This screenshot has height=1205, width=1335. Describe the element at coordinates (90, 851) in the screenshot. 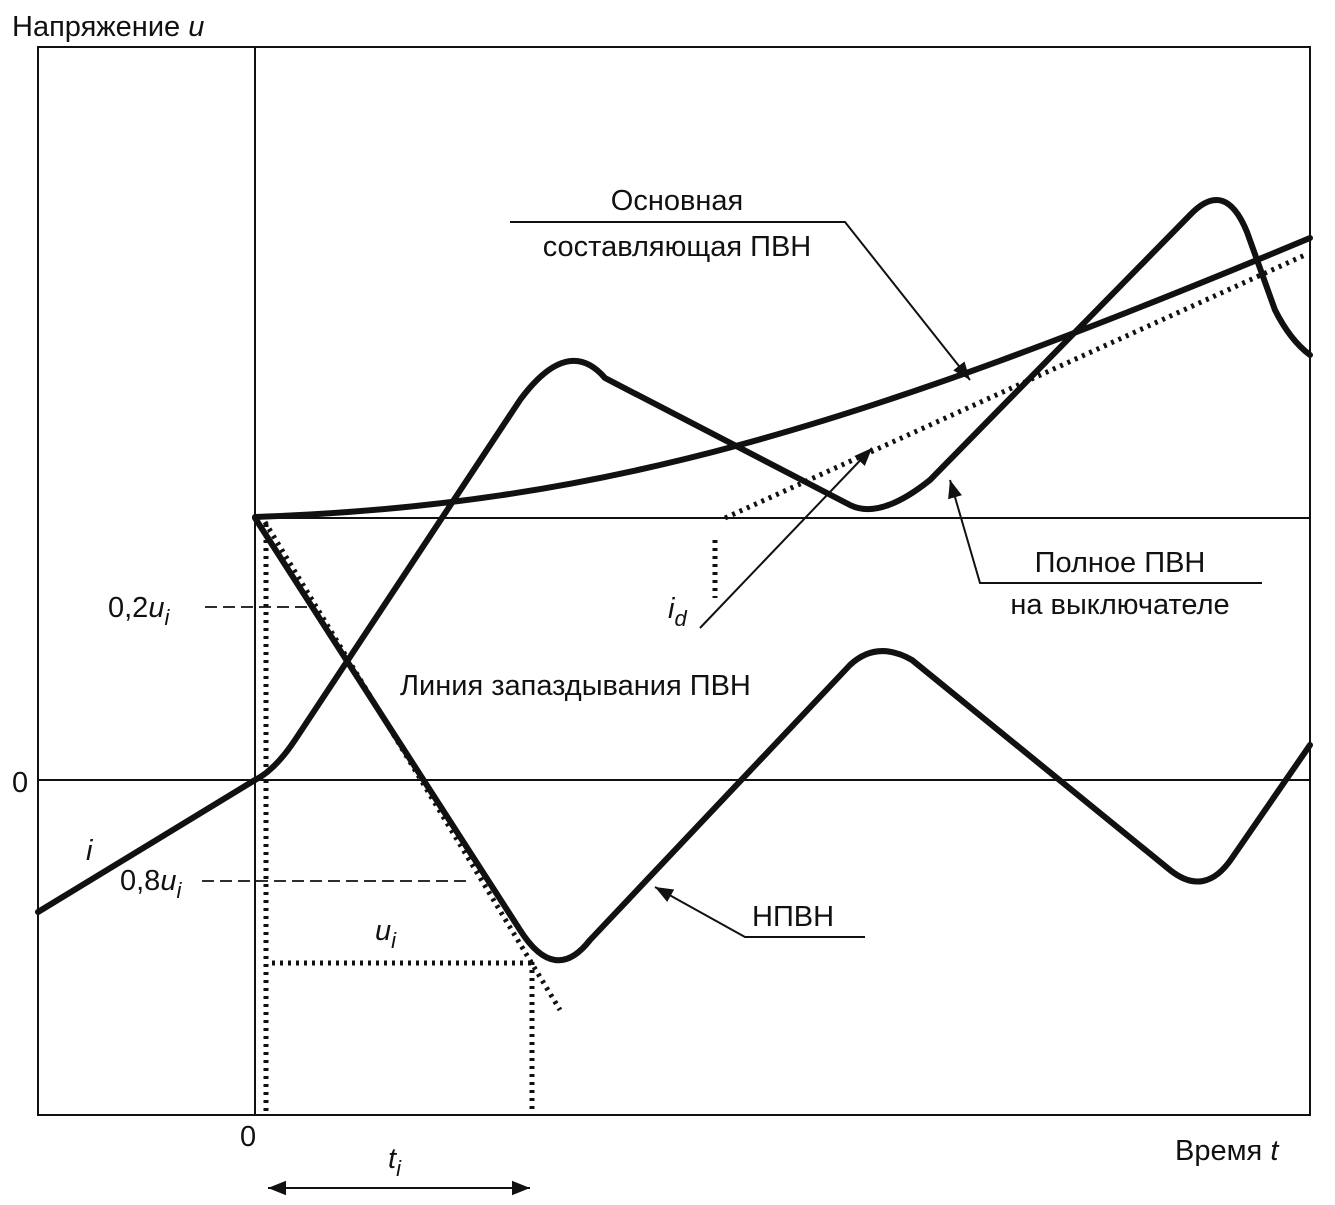

I see `current-symbol: i` at that location.